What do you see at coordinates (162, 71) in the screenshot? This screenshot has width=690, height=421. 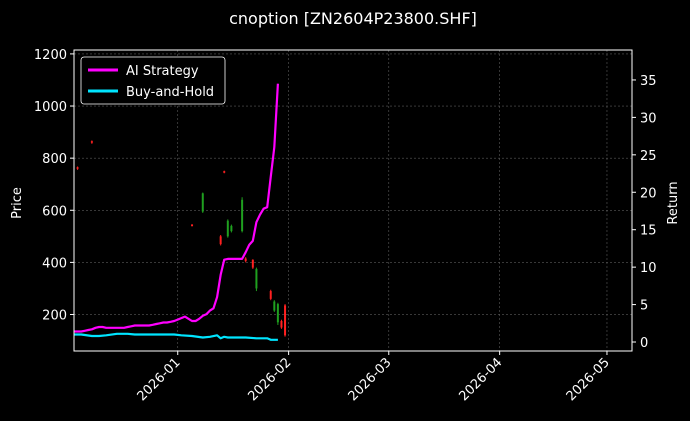 I see `legend-label-ai-strategy: AI Strategy` at bounding box center [162, 71].